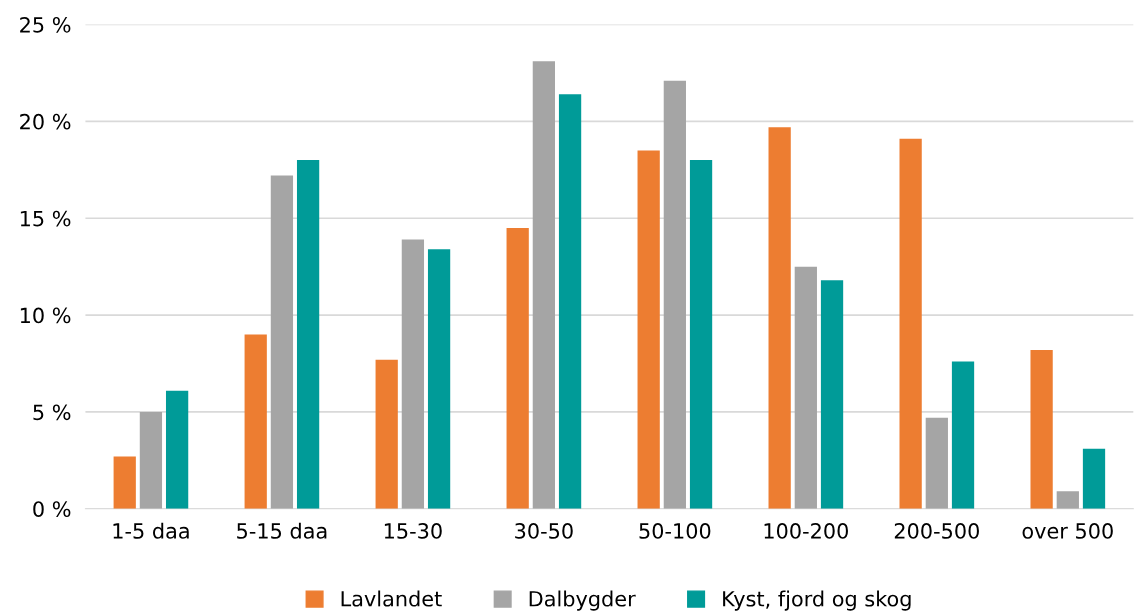 This screenshot has height=613, width=1139. What do you see at coordinates (45, 121) in the screenshot?
I see `y-tick-label: 20 %` at bounding box center [45, 121].